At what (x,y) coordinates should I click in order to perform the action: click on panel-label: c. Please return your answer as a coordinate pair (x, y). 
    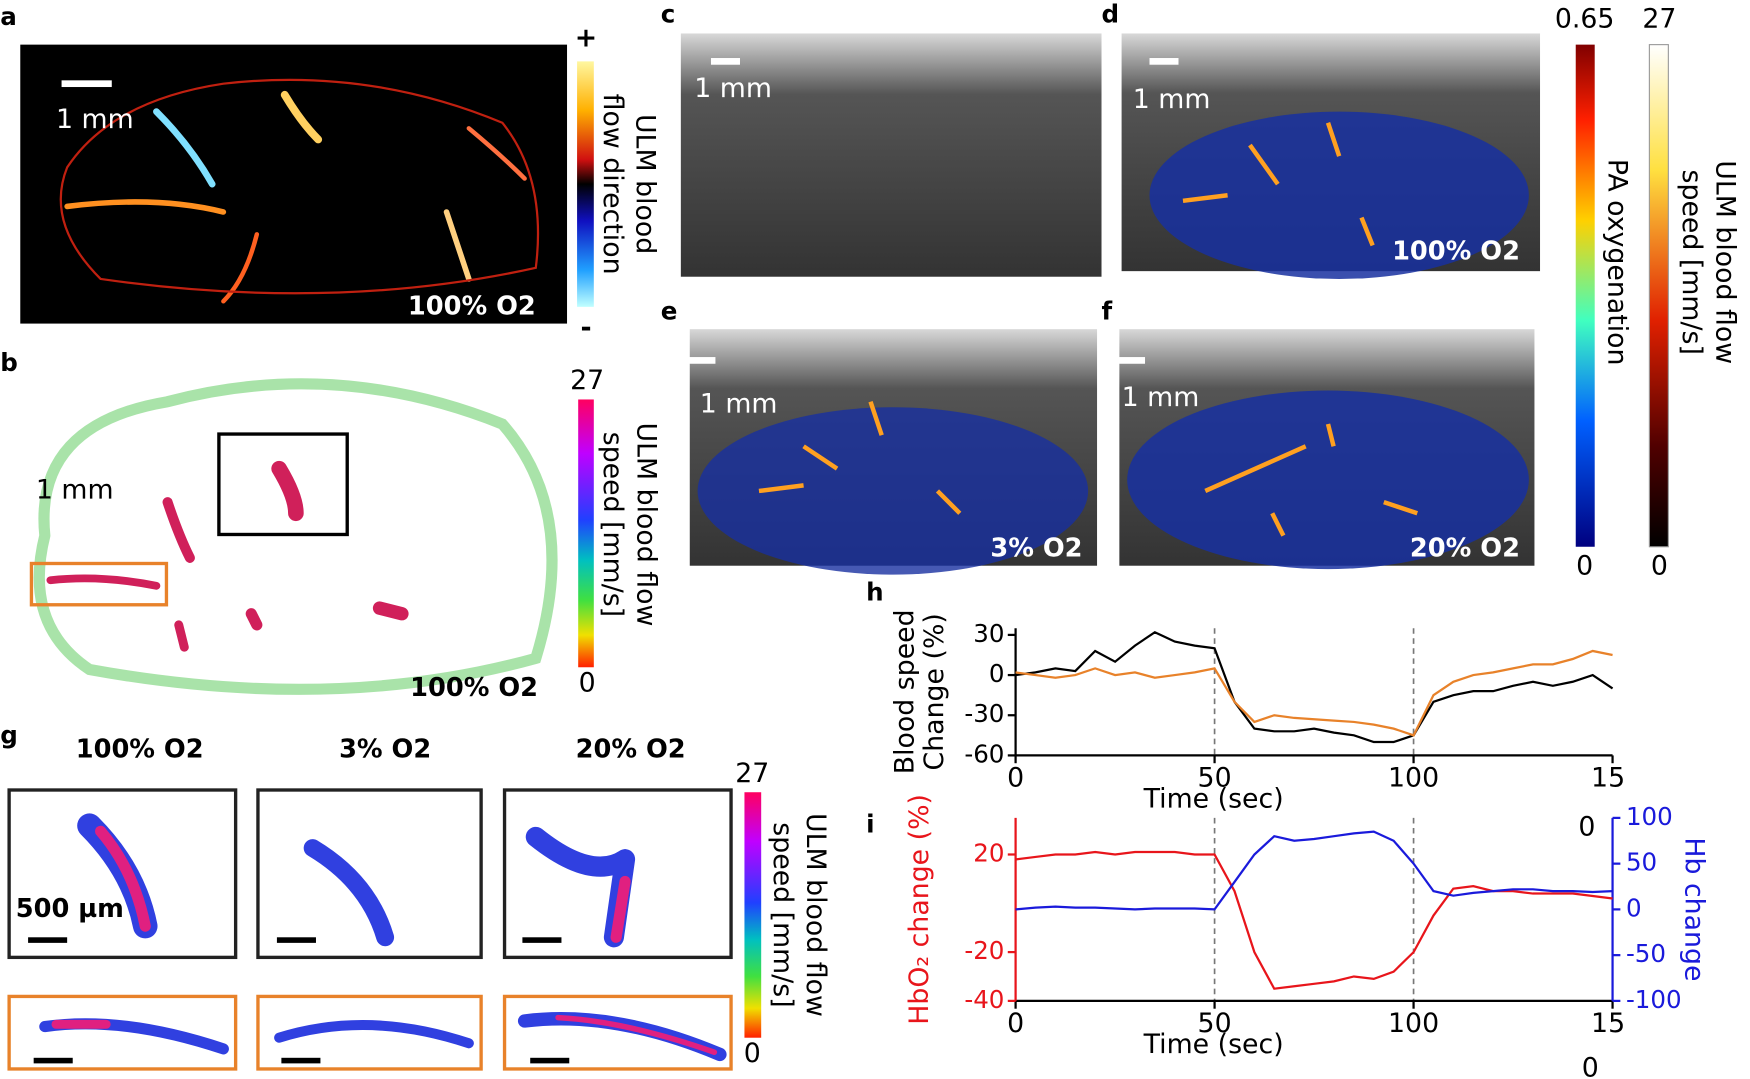
    Looking at the image, I should click on (668, 14).